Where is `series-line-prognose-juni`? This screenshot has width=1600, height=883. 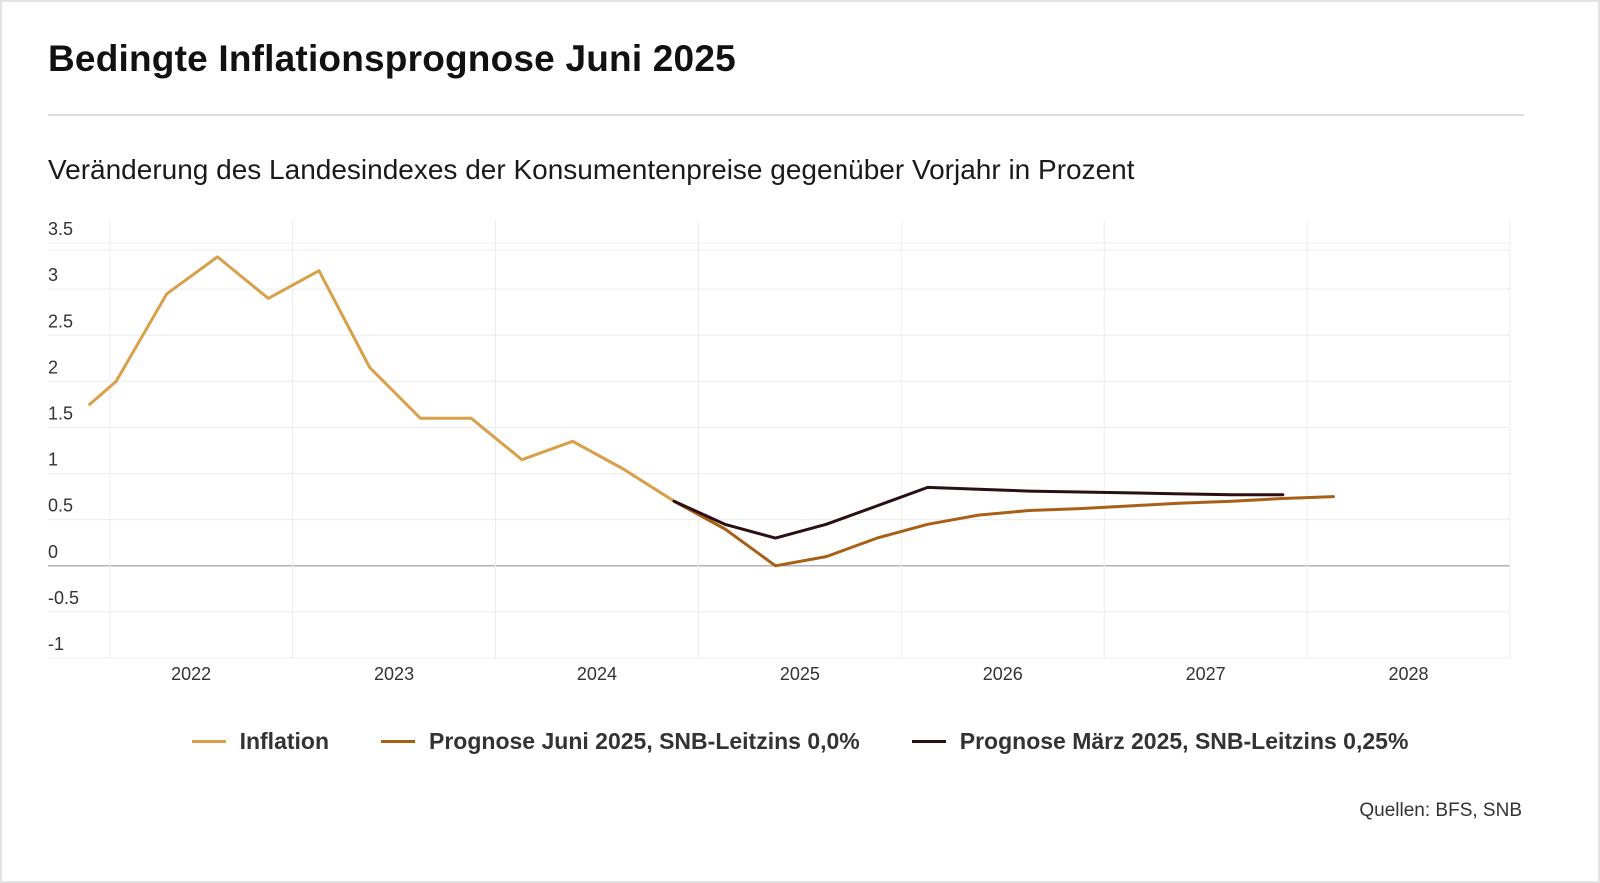 series-line-prognose-juni is located at coordinates (1003, 531).